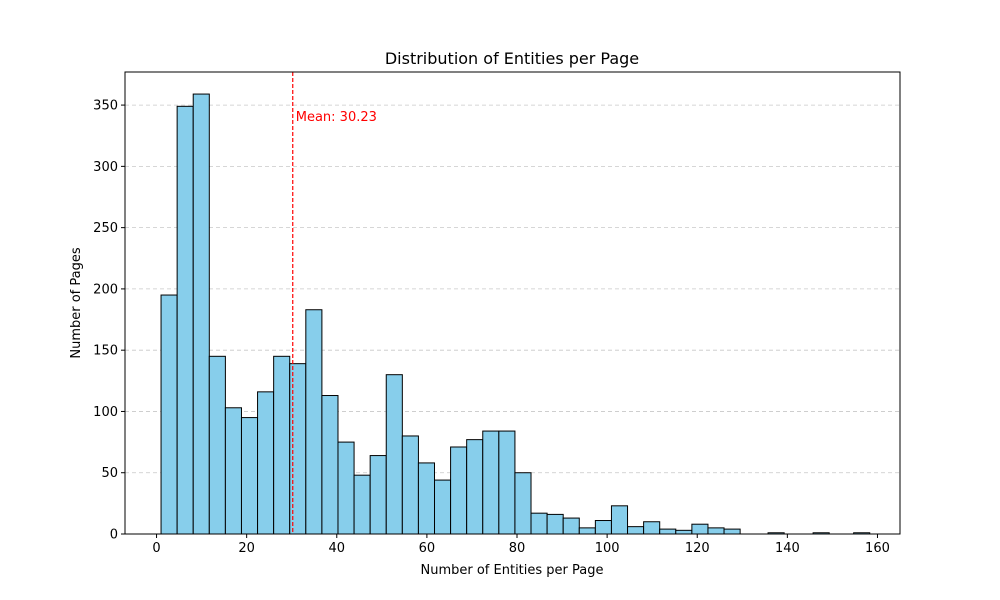  Describe the element at coordinates (105, 289) in the screenshot. I see `y-tick-label: 200` at that location.